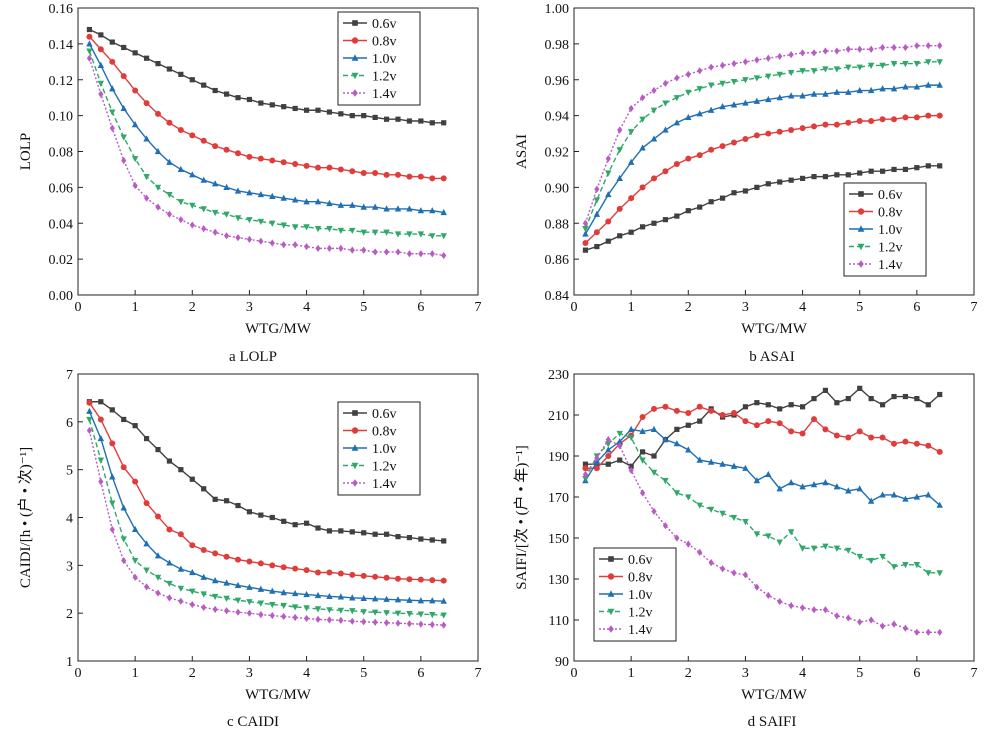 Image resolution: width=1000 pixels, height=733 pixels. I want to click on y-tick-label: 230, so click(558, 375).